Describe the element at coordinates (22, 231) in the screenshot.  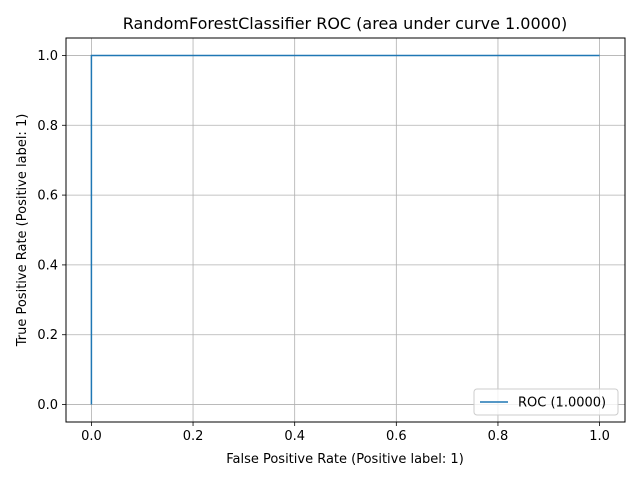
I see `y-axis-label: True Positive Rate (Positive label: 1)` at that location.